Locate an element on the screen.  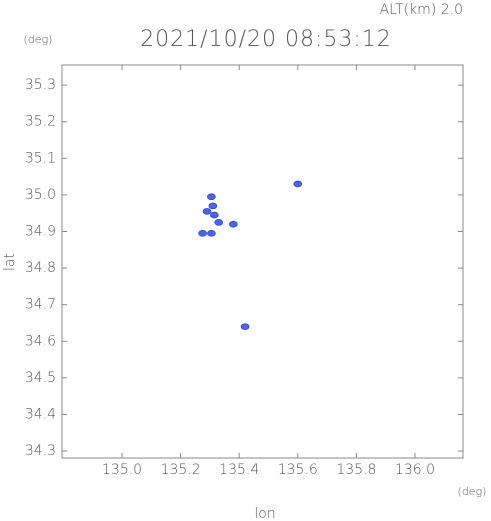
y-tick-label: 34.6 is located at coordinates (40, 341).